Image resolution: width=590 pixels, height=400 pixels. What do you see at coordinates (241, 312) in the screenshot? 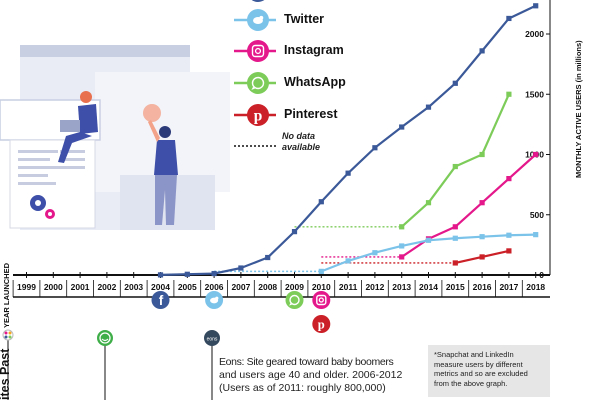
I see `launch-icons: fp` at bounding box center [241, 312].